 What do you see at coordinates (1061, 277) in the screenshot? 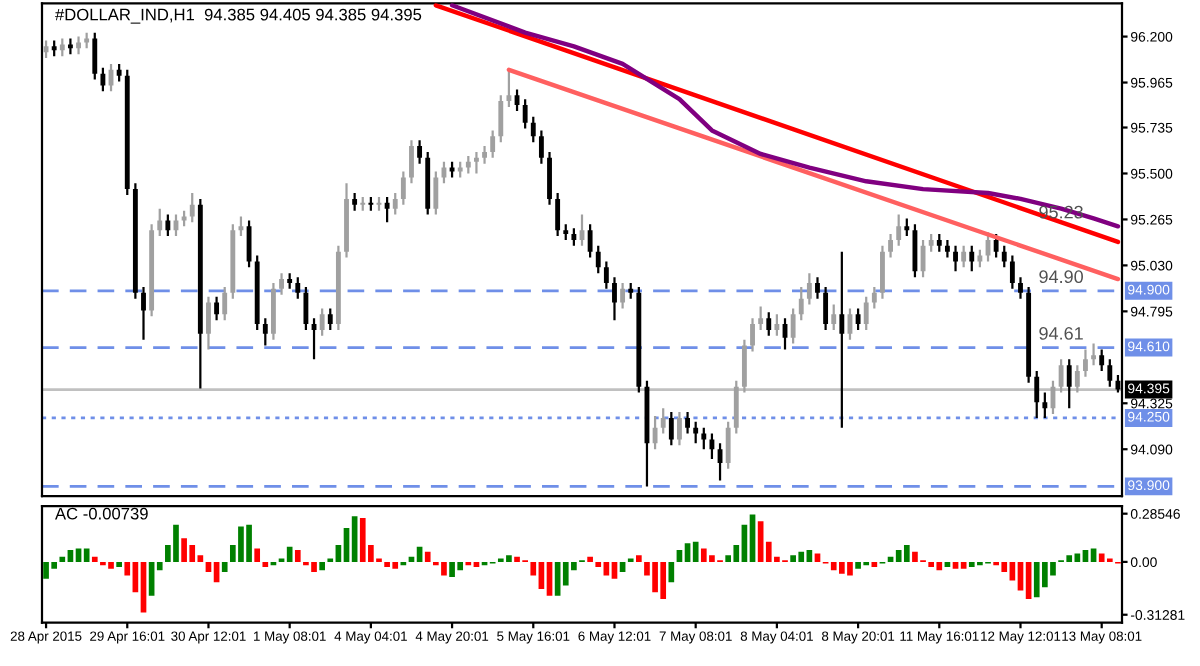
I see `annotation: 94.90` at bounding box center [1061, 277].